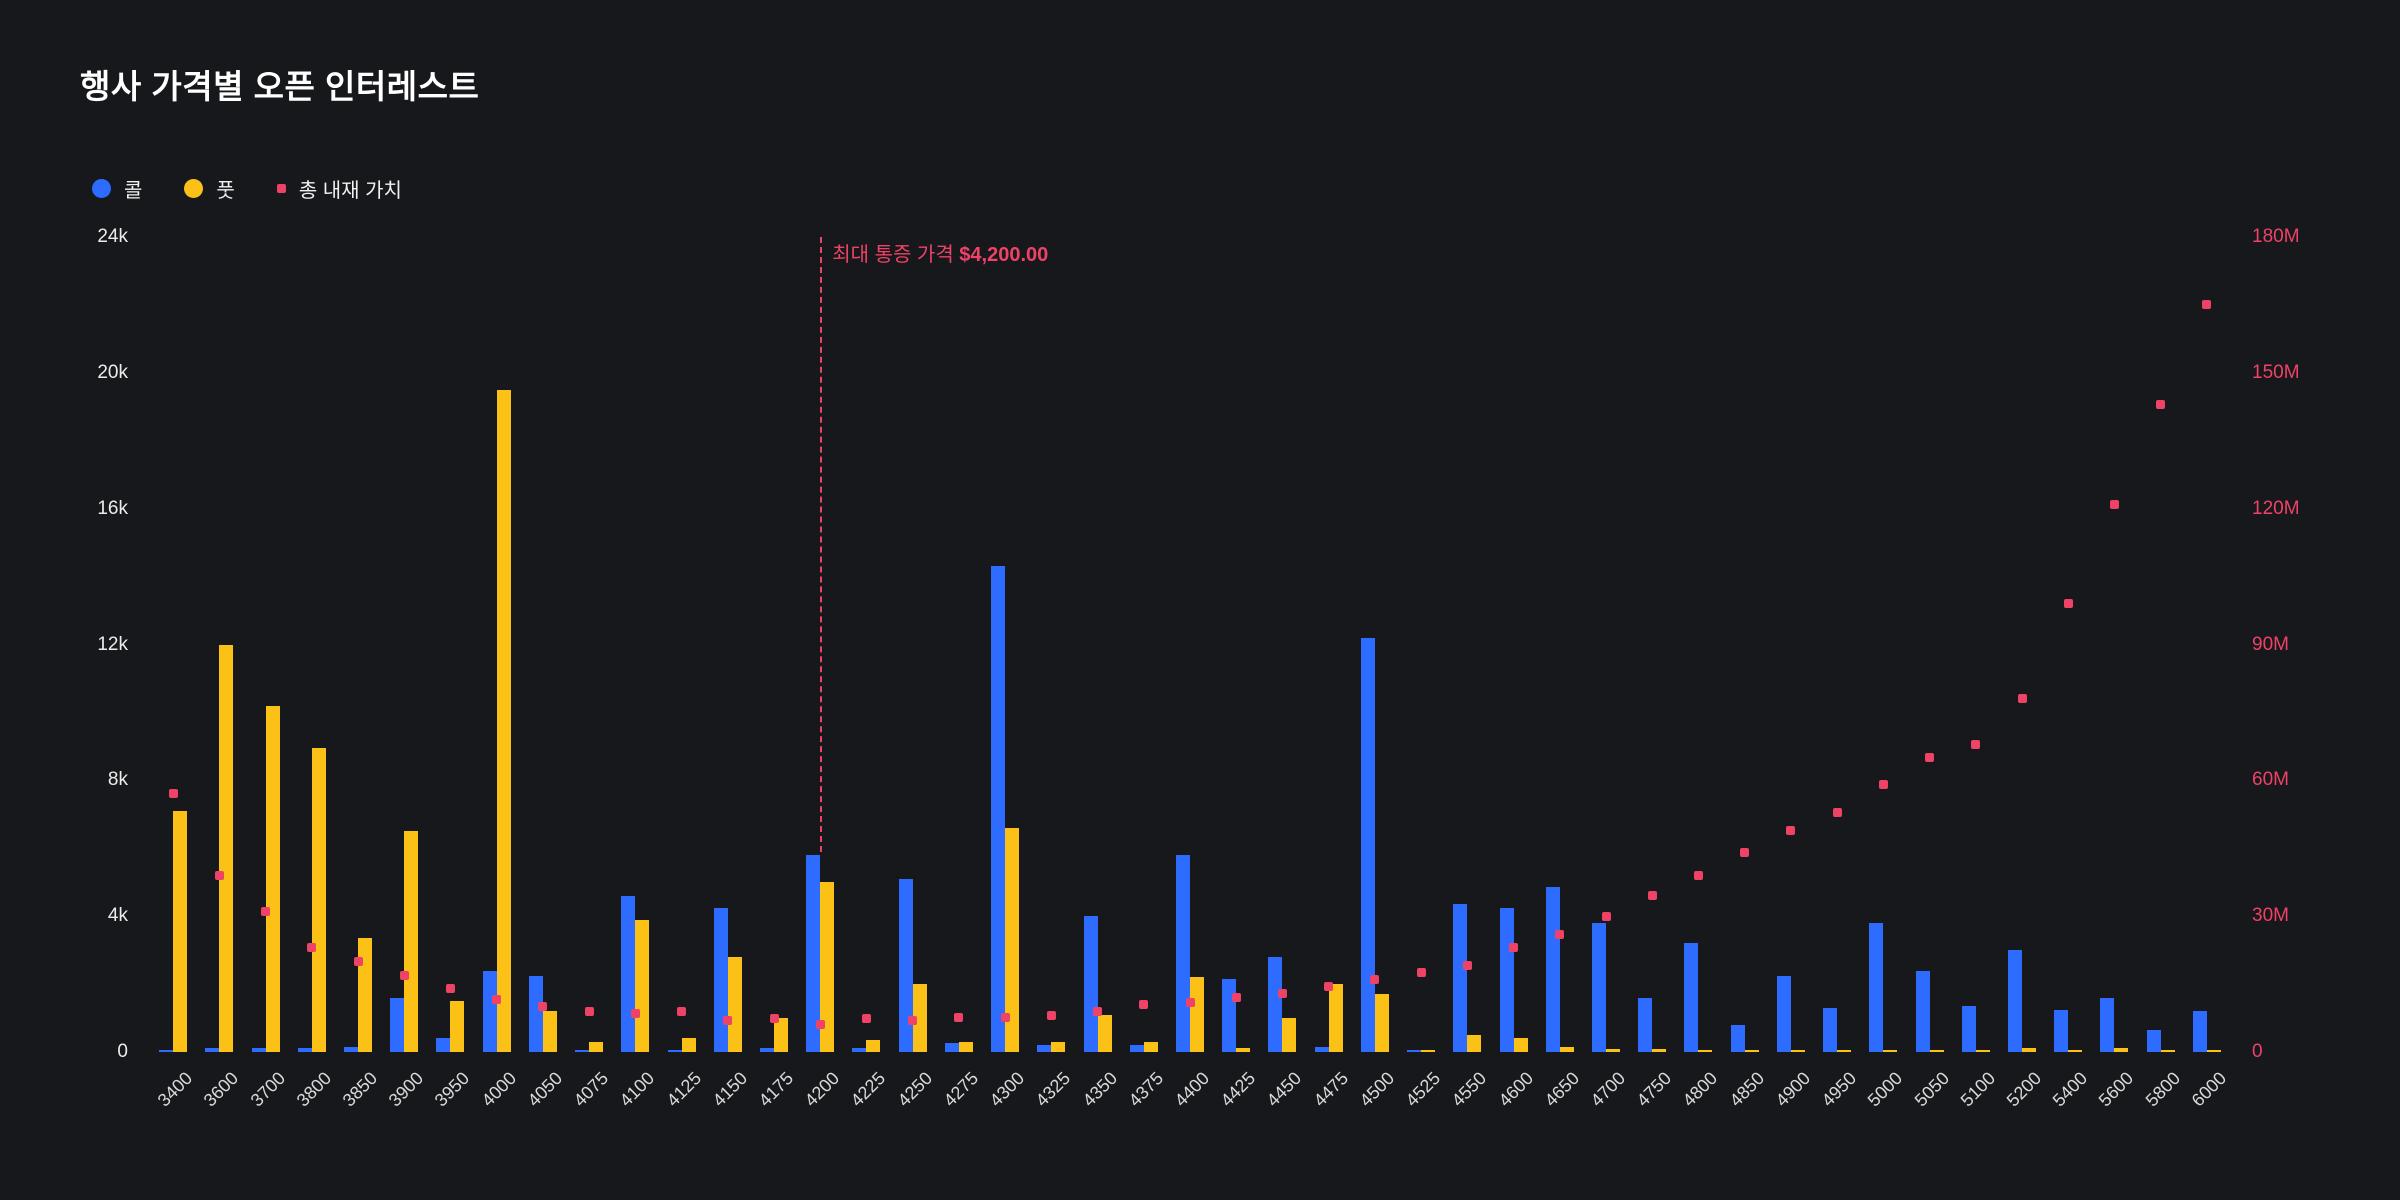 The height and width of the screenshot is (1200, 2400). I want to click on legend-item-put: 풋, so click(209, 188).